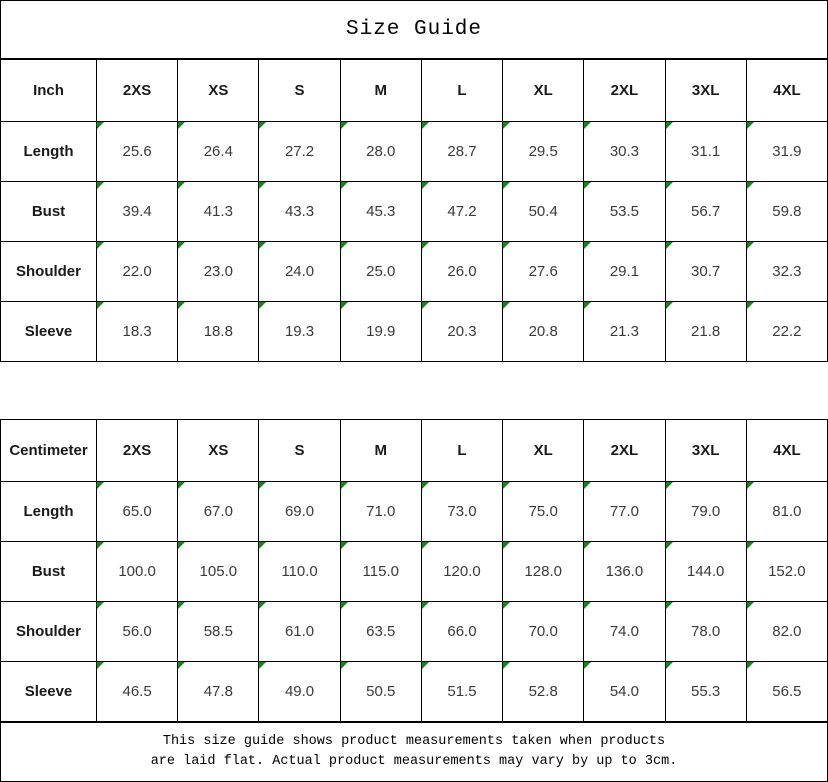 The width and height of the screenshot is (828, 782). Describe the element at coordinates (462, 571) in the screenshot. I see `measurement-value-cell: 120.0` at that location.